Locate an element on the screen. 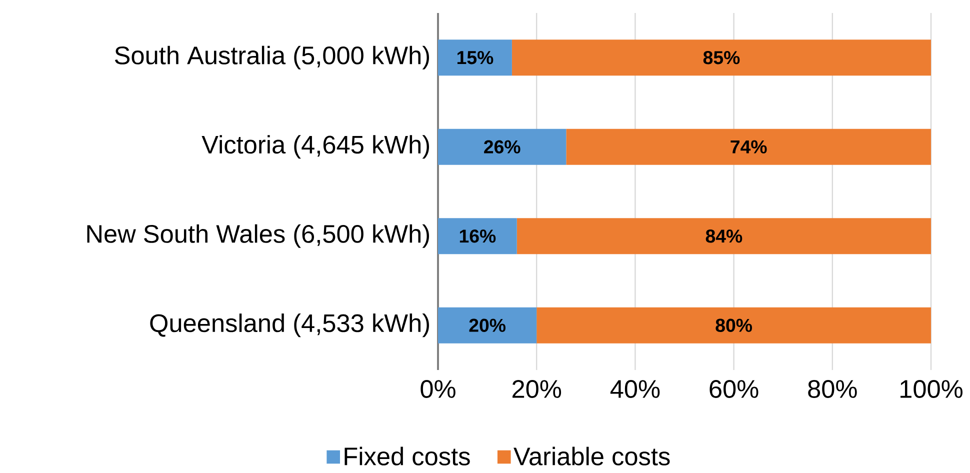  x-tick-label: 60% is located at coordinates (734, 389).